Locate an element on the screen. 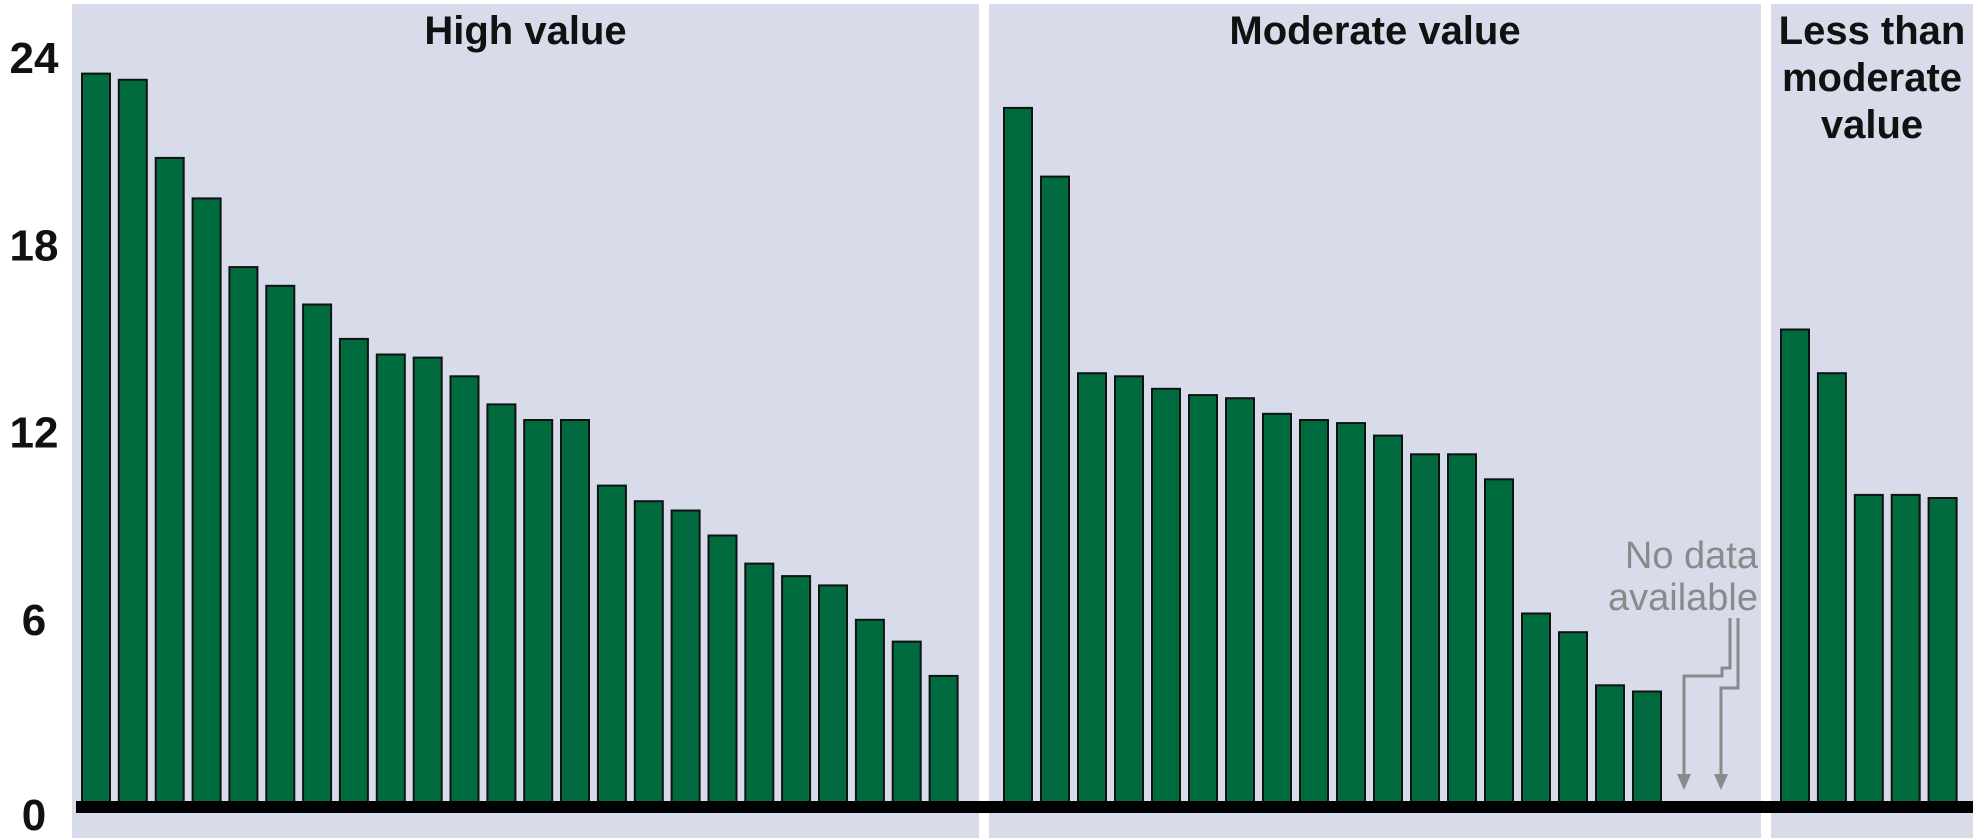 The width and height of the screenshot is (1973, 838). group-title-high-value: High value is located at coordinates (525, 31).